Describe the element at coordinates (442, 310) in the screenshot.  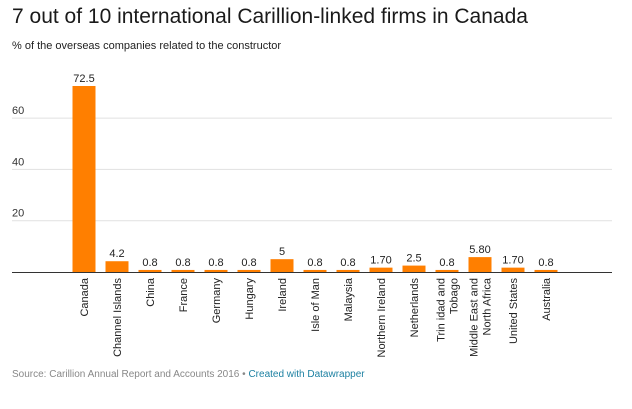
I see `x-axis-label: Trin idad and` at that location.